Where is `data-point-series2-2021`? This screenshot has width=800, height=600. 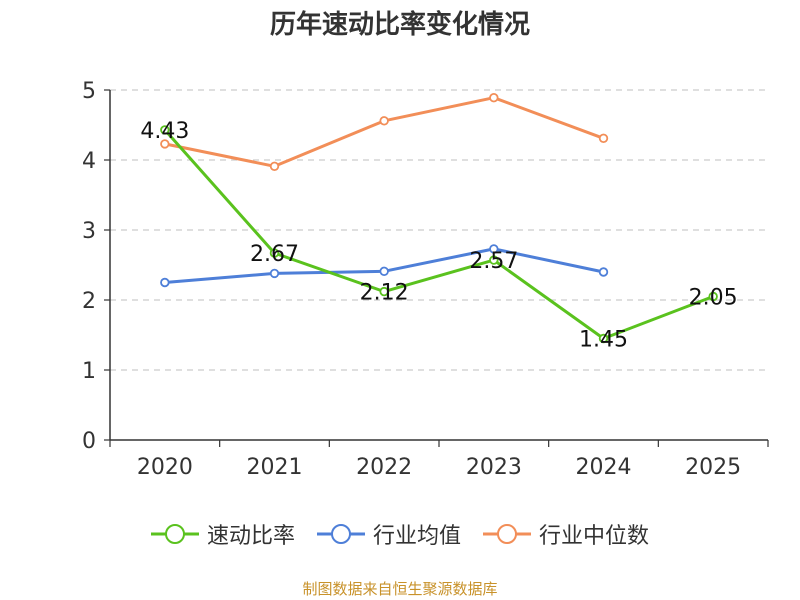
data-point-series2-2021 is located at coordinates (274, 166).